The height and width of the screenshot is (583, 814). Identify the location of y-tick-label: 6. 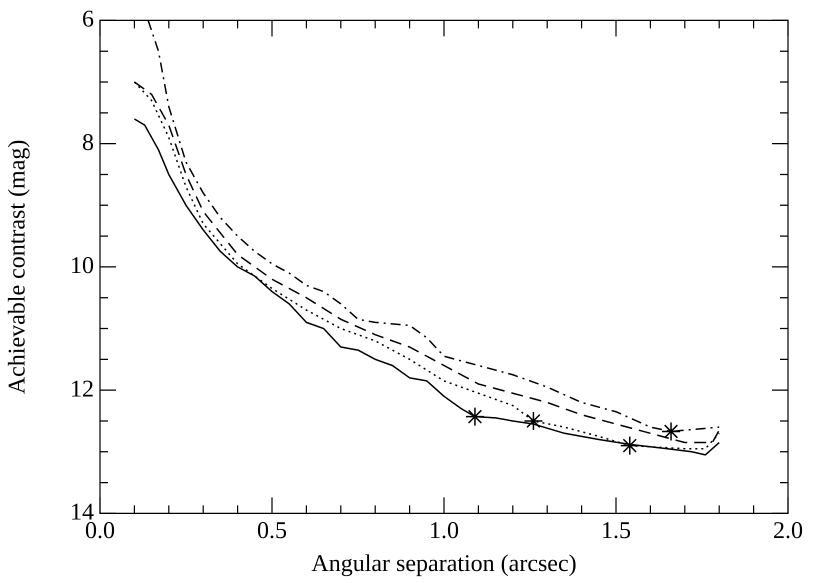
(88, 19).